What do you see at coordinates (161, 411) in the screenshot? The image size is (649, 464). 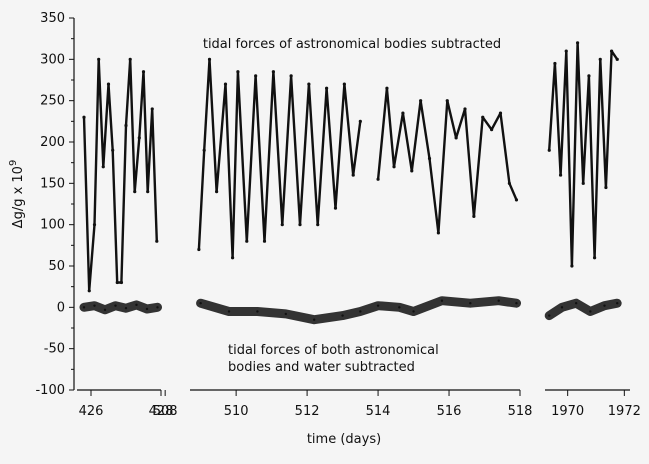 I see `x-tick-label: 428` at bounding box center [161, 411].